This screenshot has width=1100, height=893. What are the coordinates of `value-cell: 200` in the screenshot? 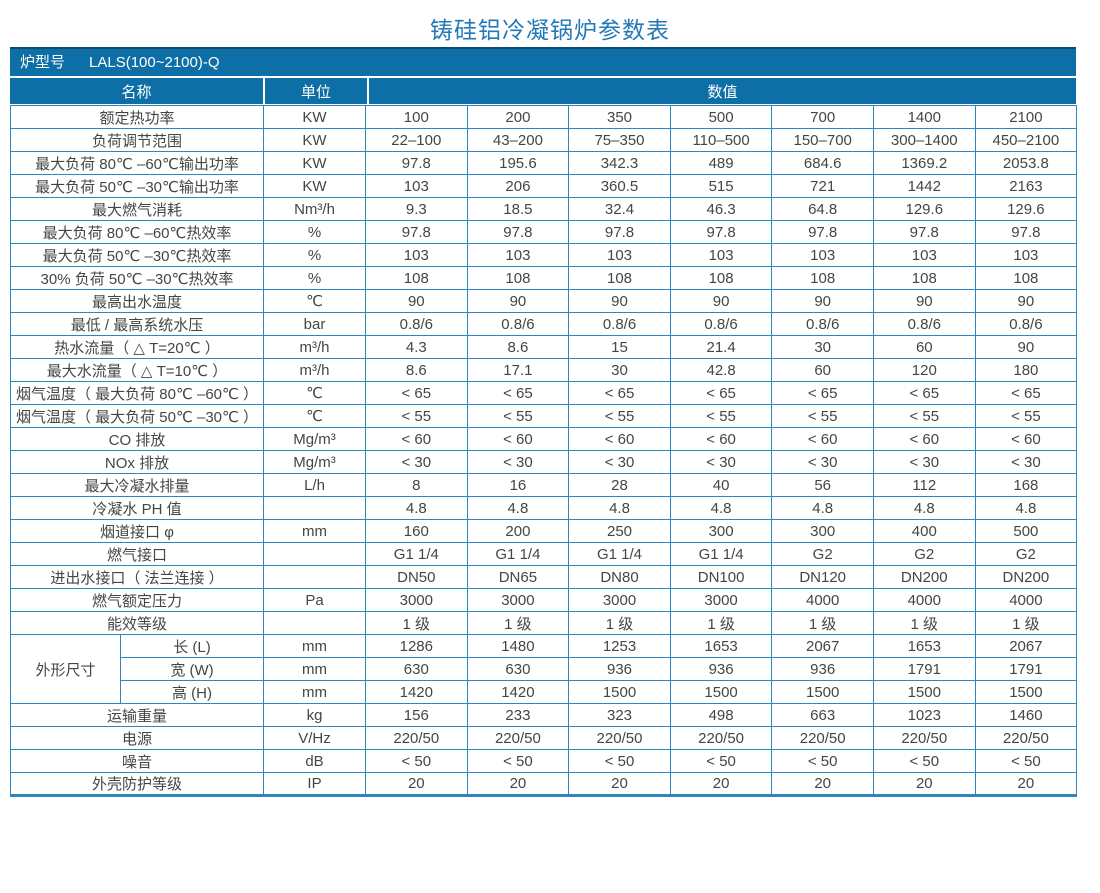 It's located at (518, 117).